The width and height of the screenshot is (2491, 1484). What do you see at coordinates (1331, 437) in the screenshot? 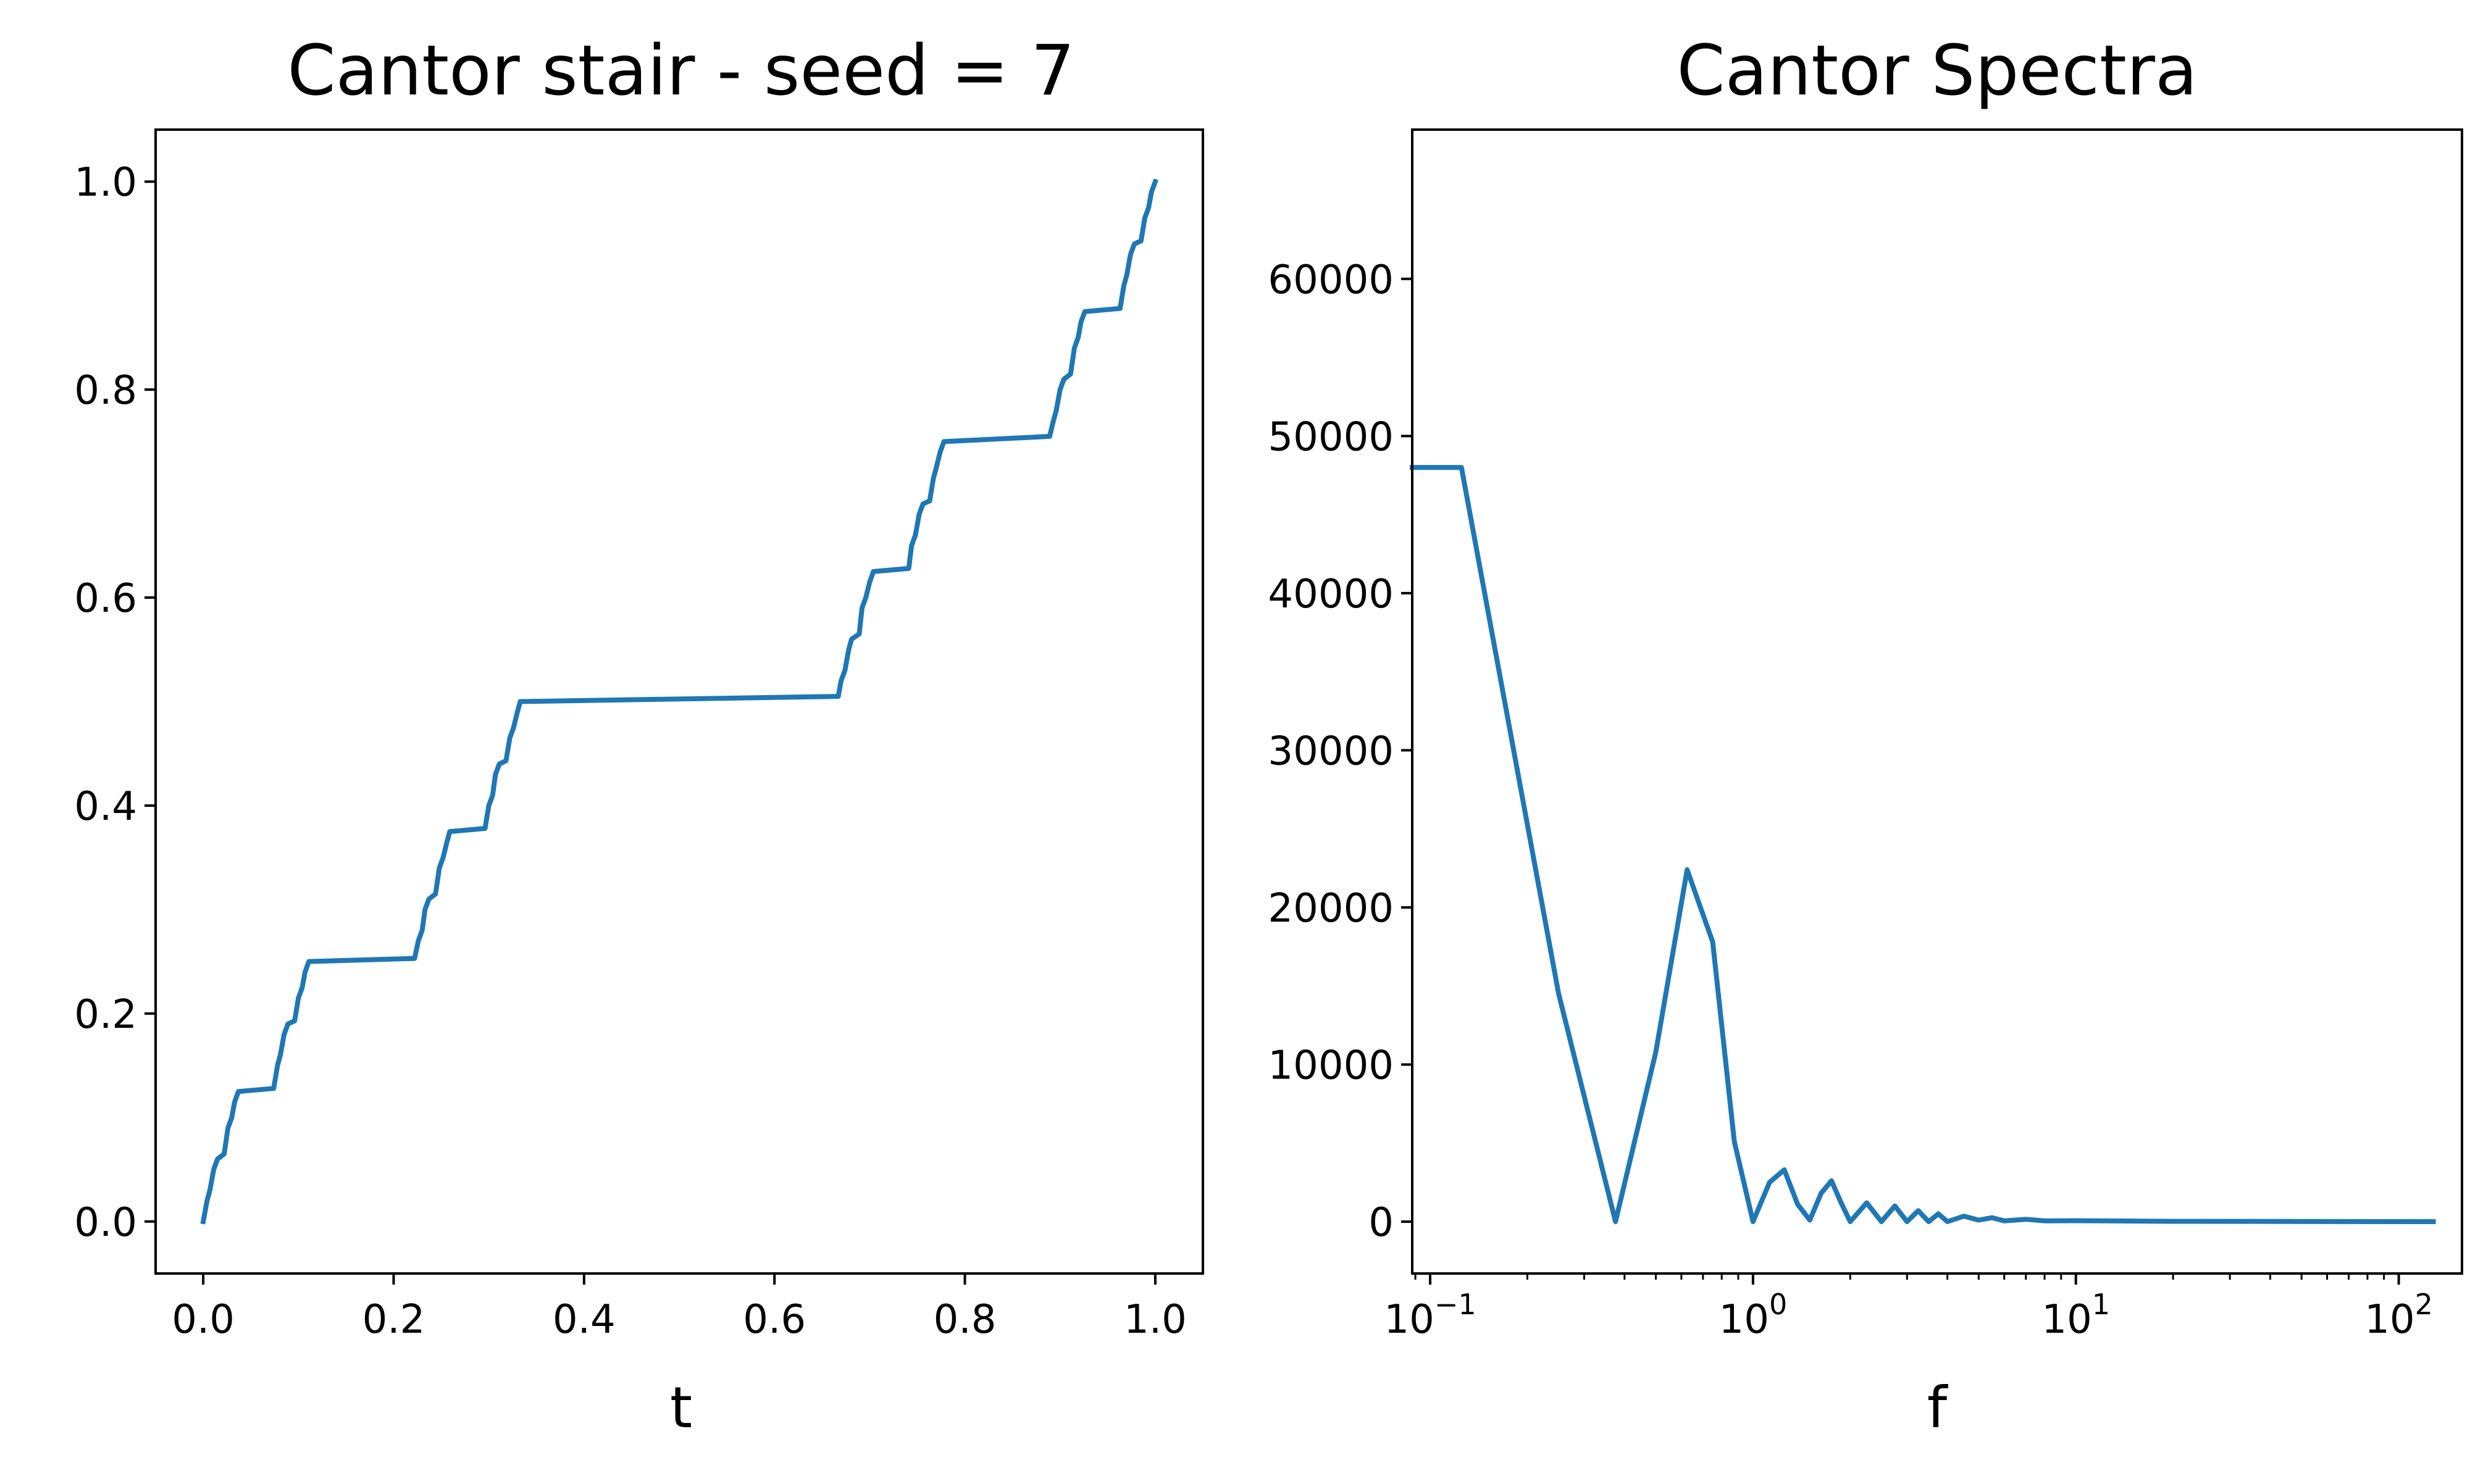
I see `y-tick-label: 50000` at bounding box center [1331, 437].